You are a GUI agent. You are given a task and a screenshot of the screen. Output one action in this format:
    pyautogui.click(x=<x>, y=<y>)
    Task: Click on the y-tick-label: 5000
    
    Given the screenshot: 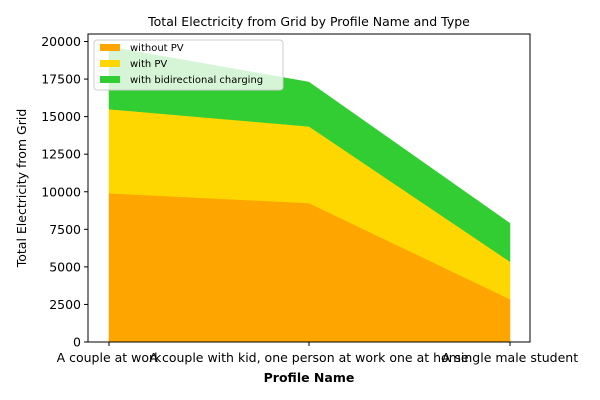 What is the action you would take?
    pyautogui.click(x=65, y=266)
    